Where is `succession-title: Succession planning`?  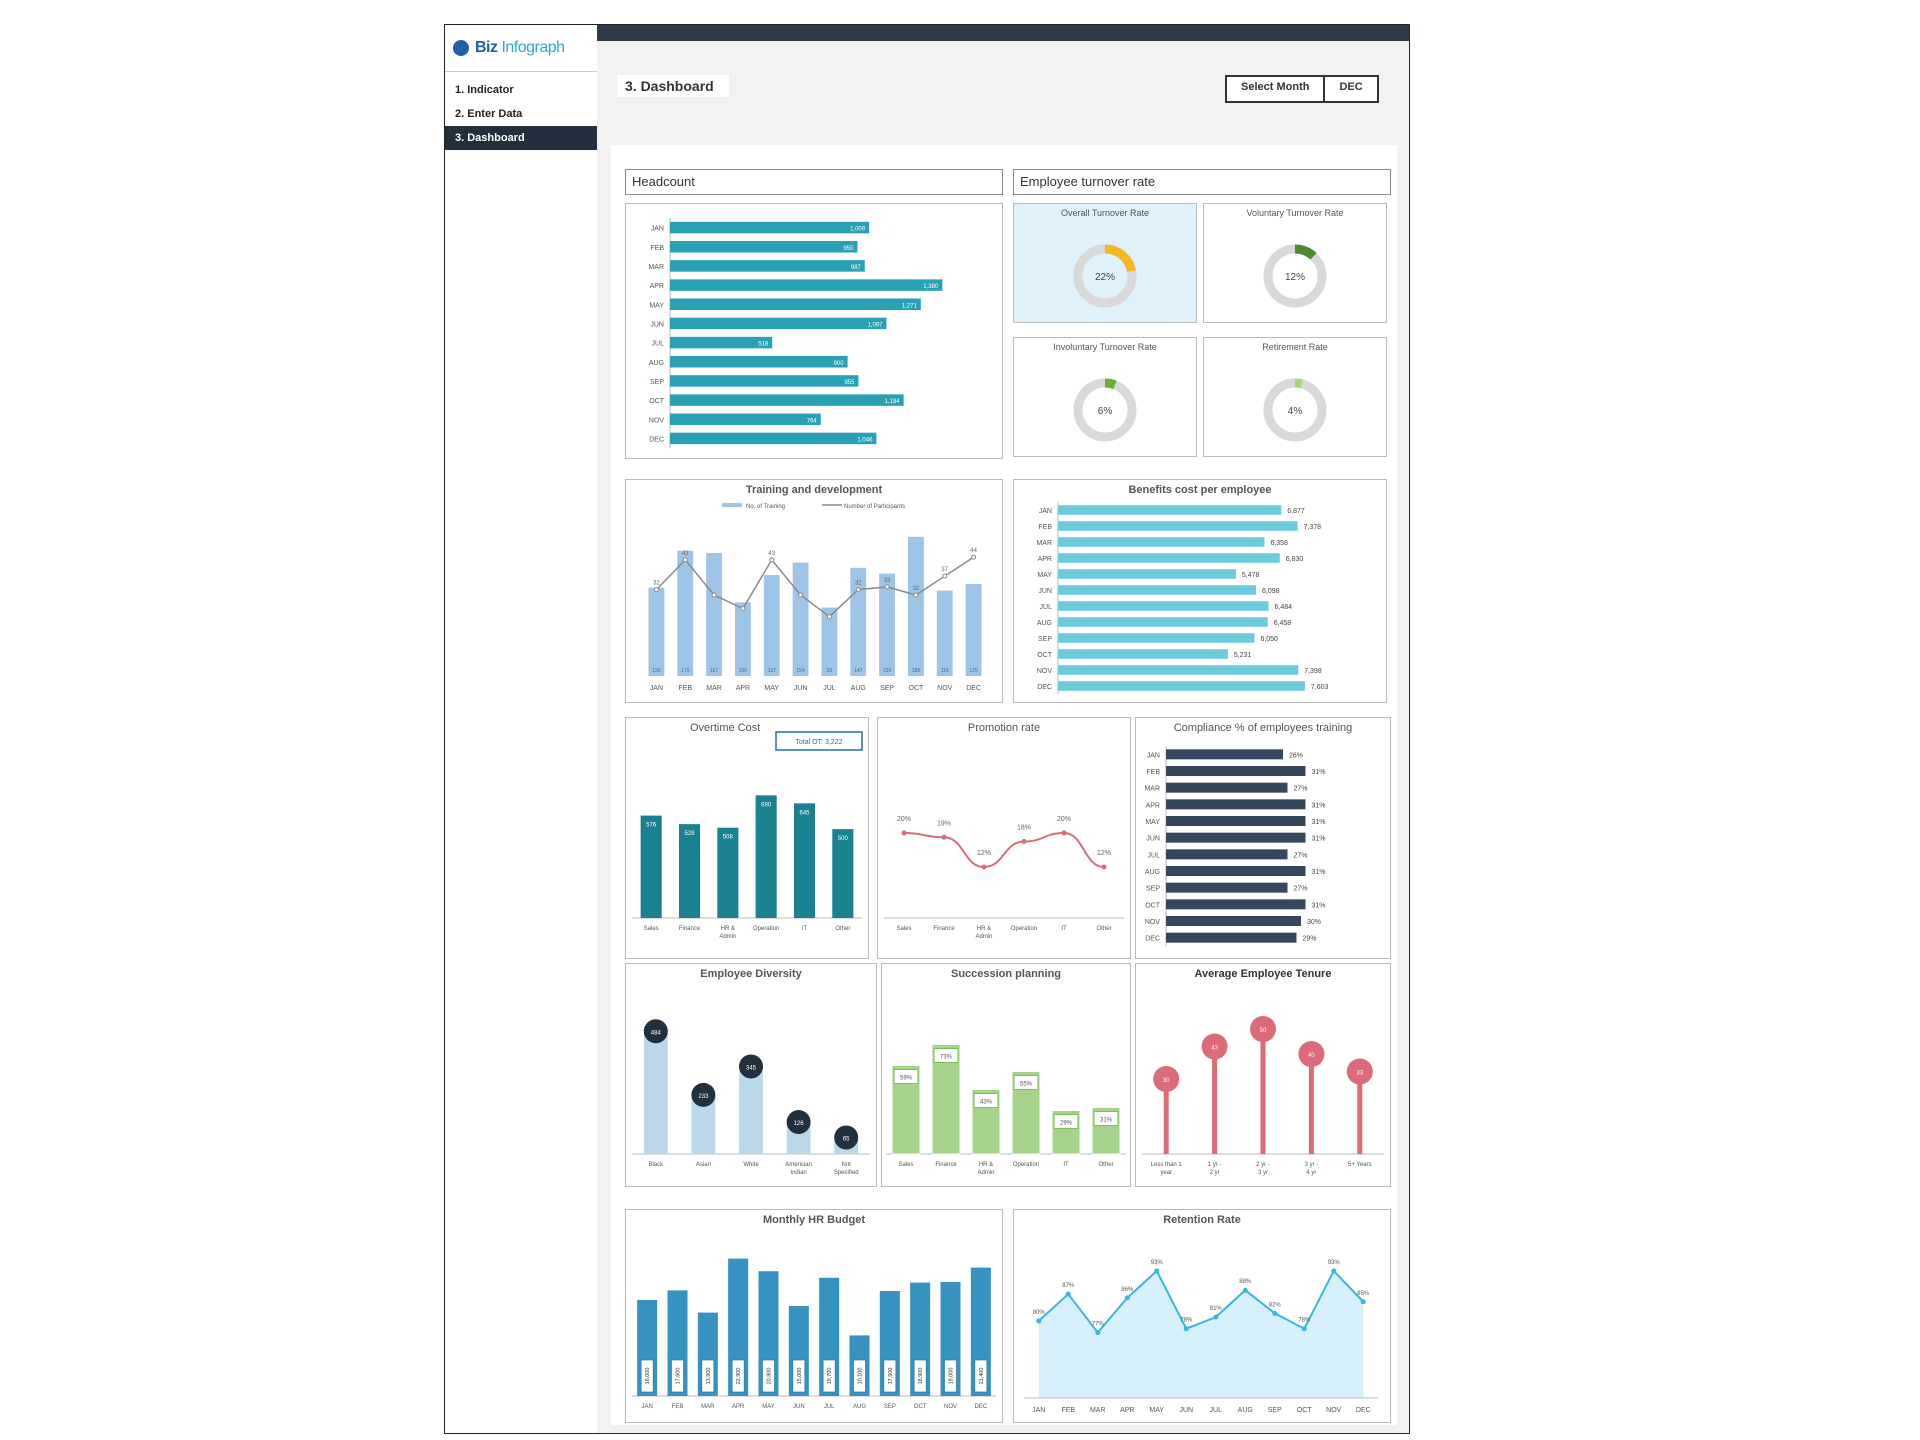 succession-title: Succession planning is located at coordinates (1006, 974).